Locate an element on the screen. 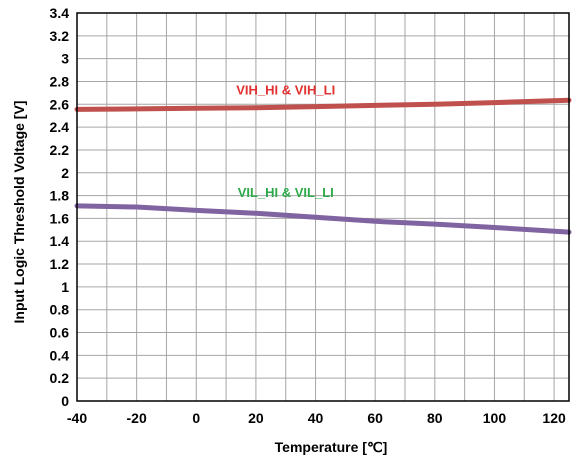  y-tick-label: 0.2 is located at coordinates (60, 378).